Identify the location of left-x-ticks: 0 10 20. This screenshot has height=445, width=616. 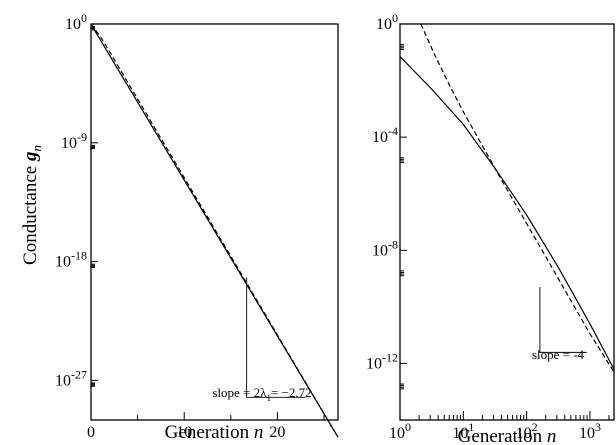
(206, 426).